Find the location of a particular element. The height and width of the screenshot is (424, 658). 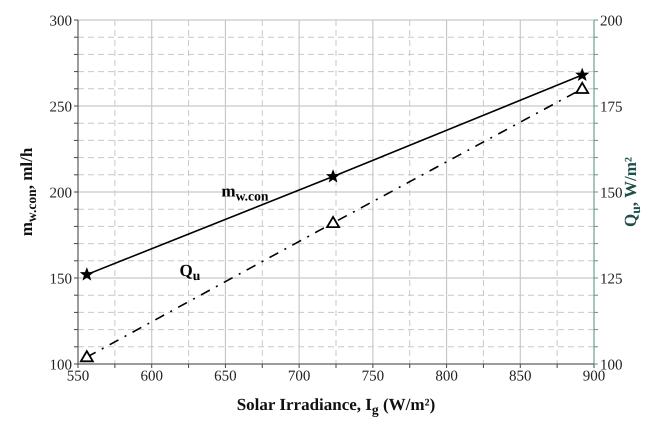

y-tick-label: 150 is located at coordinates (61, 279).